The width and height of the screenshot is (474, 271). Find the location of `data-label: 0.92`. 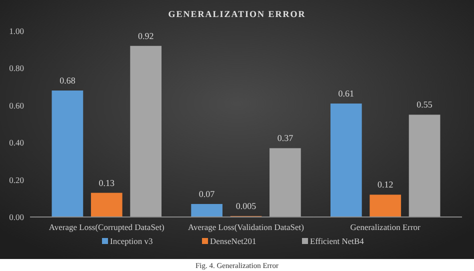

data-label: 0.92 is located at coordinates (146, 35).